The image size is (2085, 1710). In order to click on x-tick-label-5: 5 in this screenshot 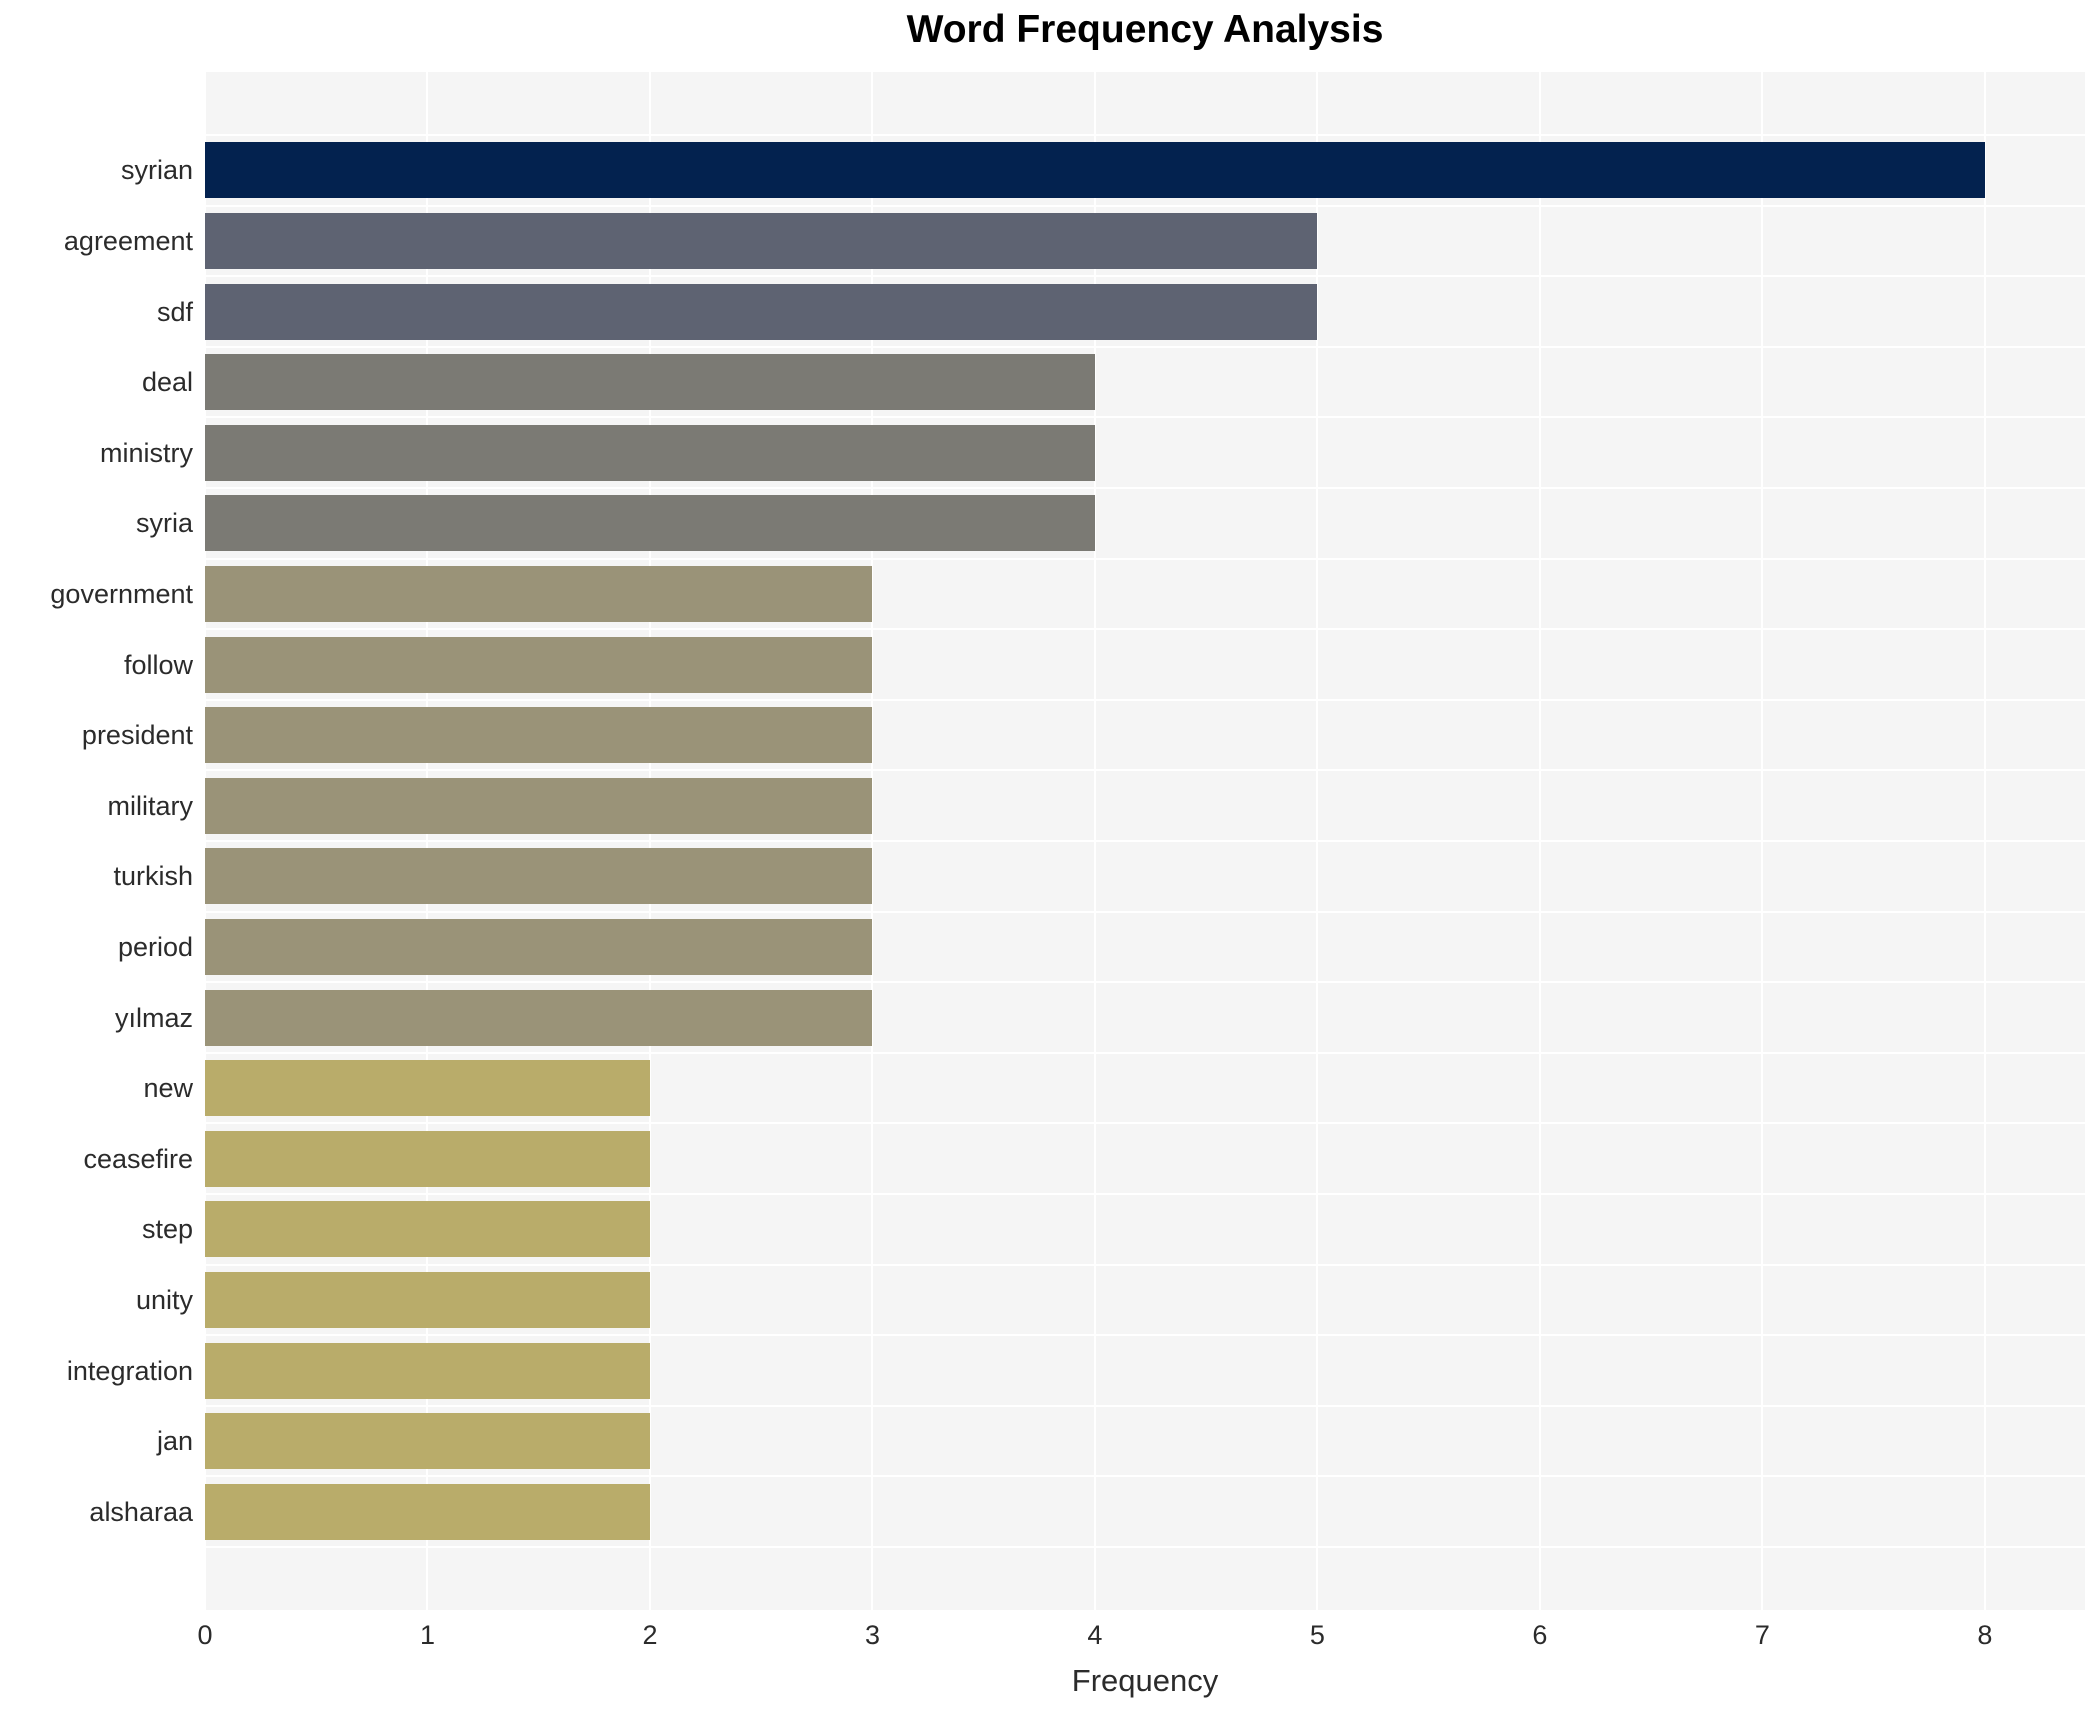, I will do `click(1317, 1635)`.